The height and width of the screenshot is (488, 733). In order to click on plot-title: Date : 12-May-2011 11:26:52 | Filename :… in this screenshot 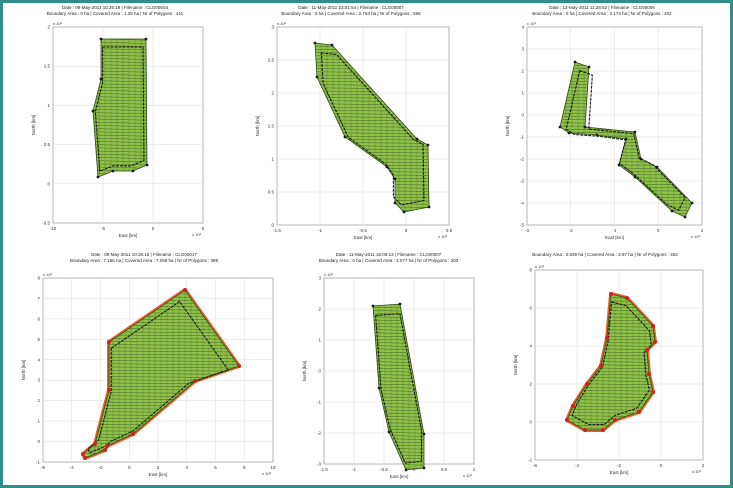, I will do `click(602, 10)`.